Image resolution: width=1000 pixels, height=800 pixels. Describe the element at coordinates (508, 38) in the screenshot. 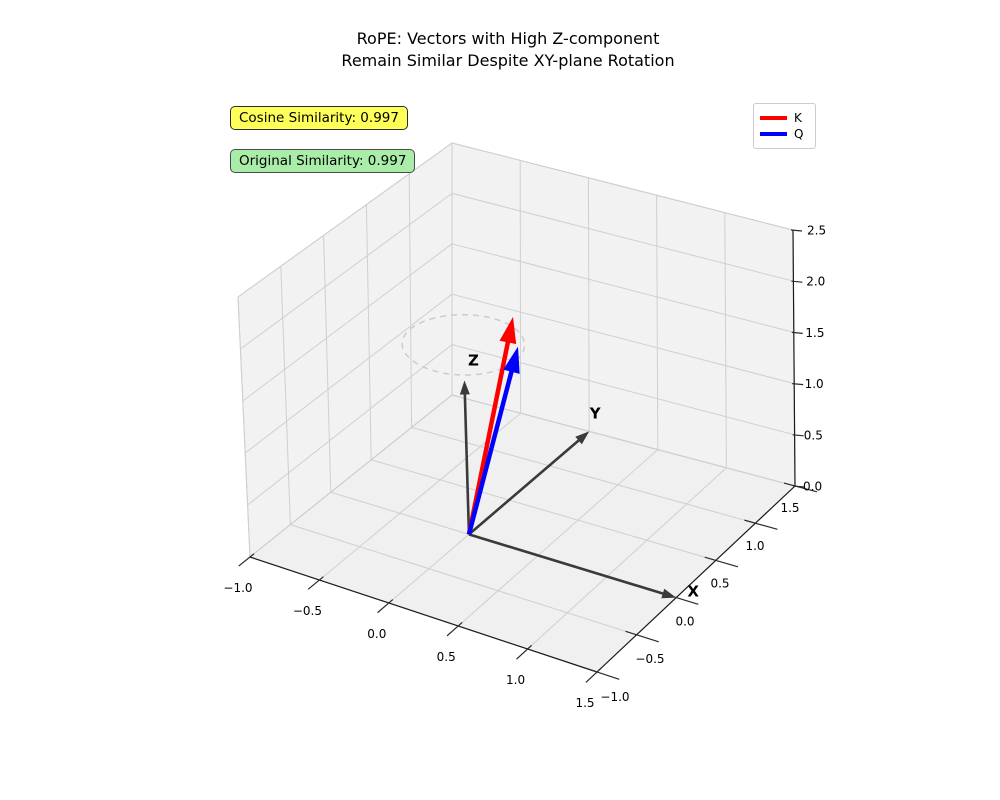

I see `plot-title-line1: RoPE: Vectors with High Z-component` at that location.